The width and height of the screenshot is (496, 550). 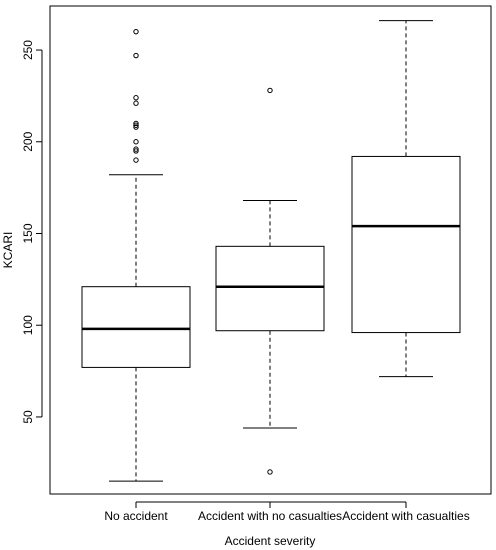 What do you see at coordinates (270, 541) in the screenshot?
I see `x-axis-label: Accident severity` at bounding box center [270, 541].